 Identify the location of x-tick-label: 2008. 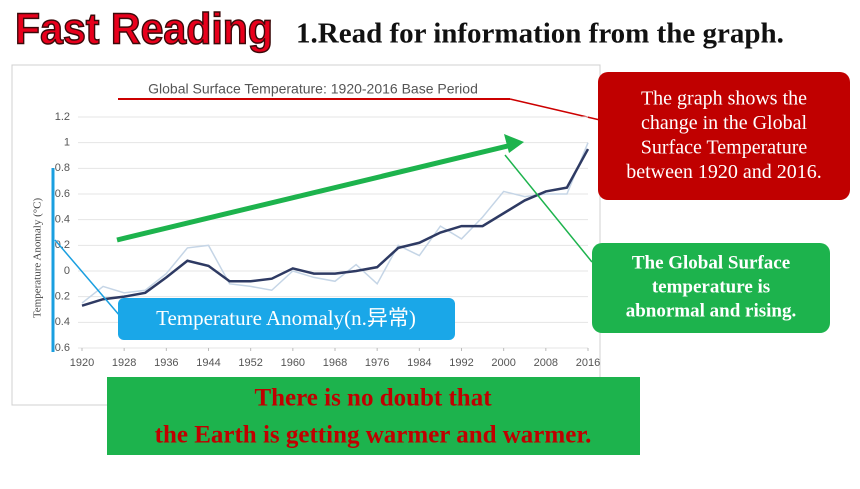
(546, 363).